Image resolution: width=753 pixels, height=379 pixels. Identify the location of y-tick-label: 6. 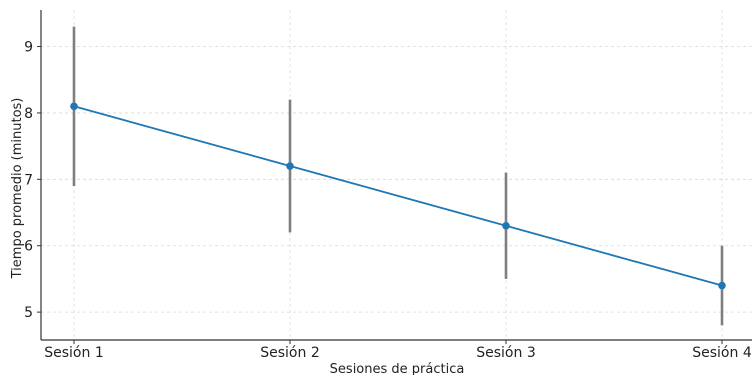
(28, 247).